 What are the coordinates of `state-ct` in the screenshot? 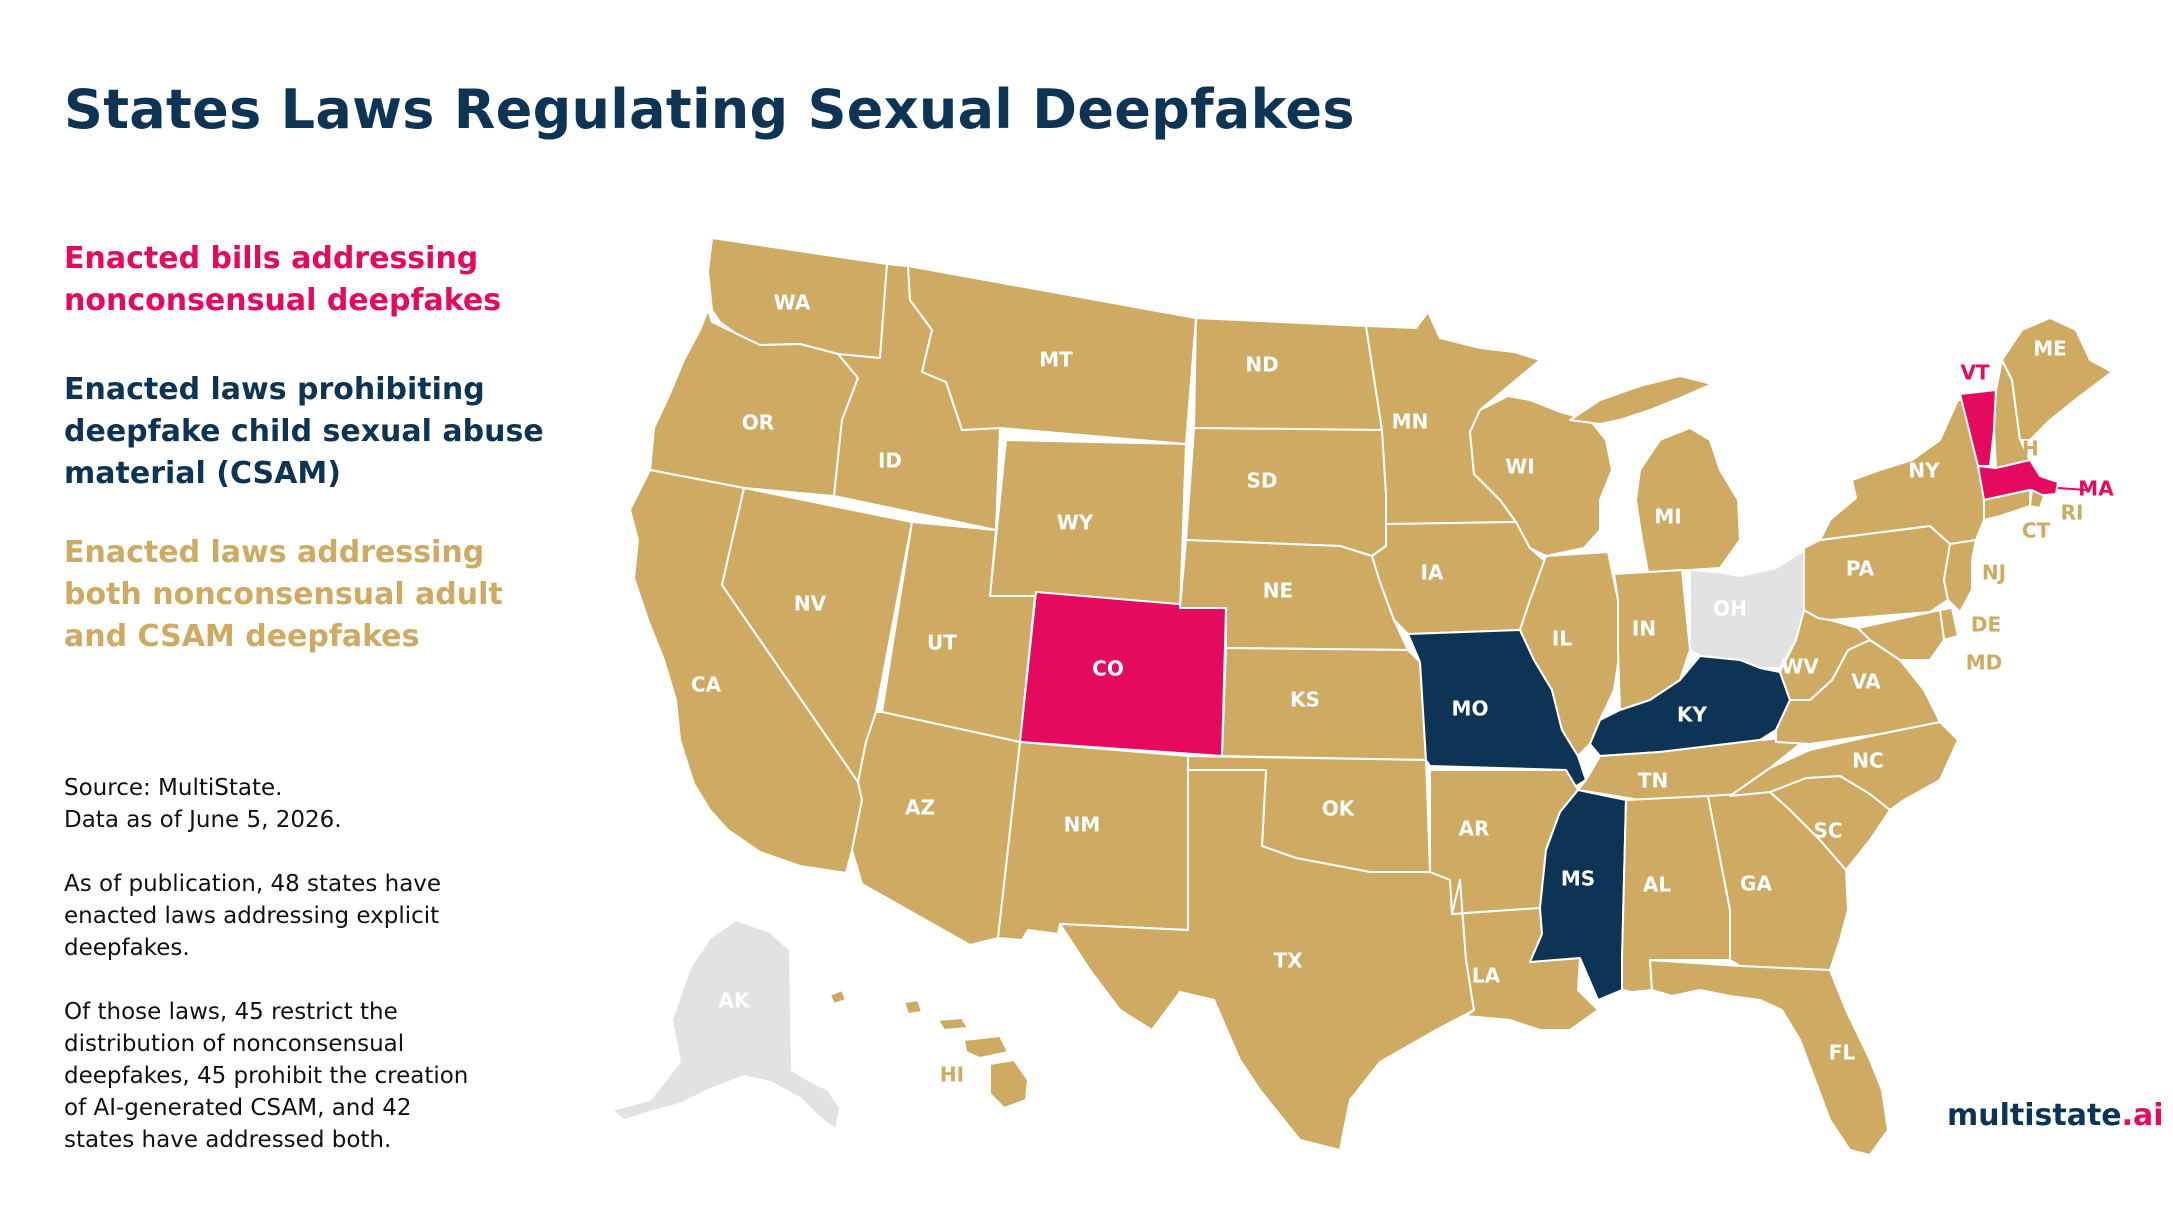 It's located at (2007, 505).